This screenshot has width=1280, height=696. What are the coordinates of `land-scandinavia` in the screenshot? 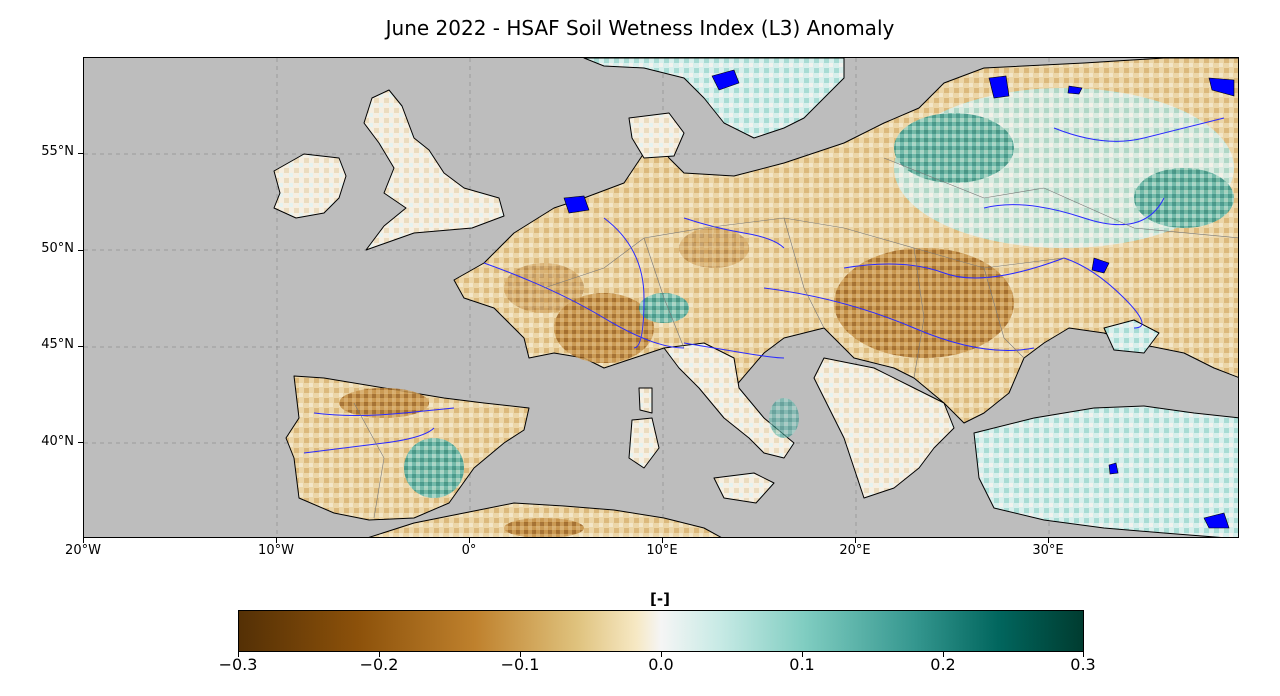 It's located at (714, 98).